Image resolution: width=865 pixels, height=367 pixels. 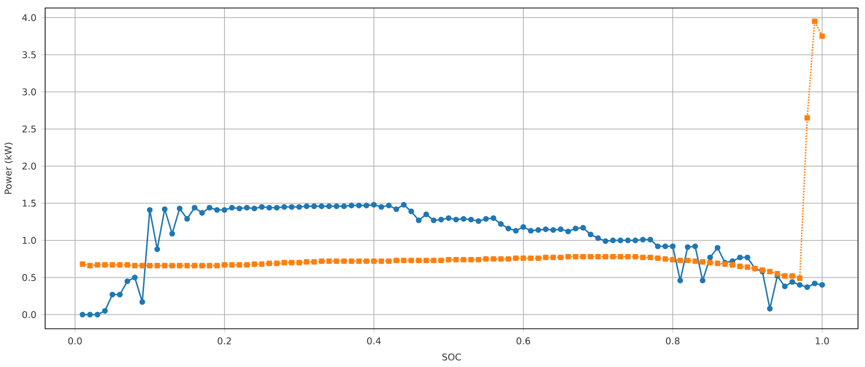 What do you see at coordinates (822, 341) in the screenshot?
I see `x-tick-label: 1.0` at bounding box center [822, 341].